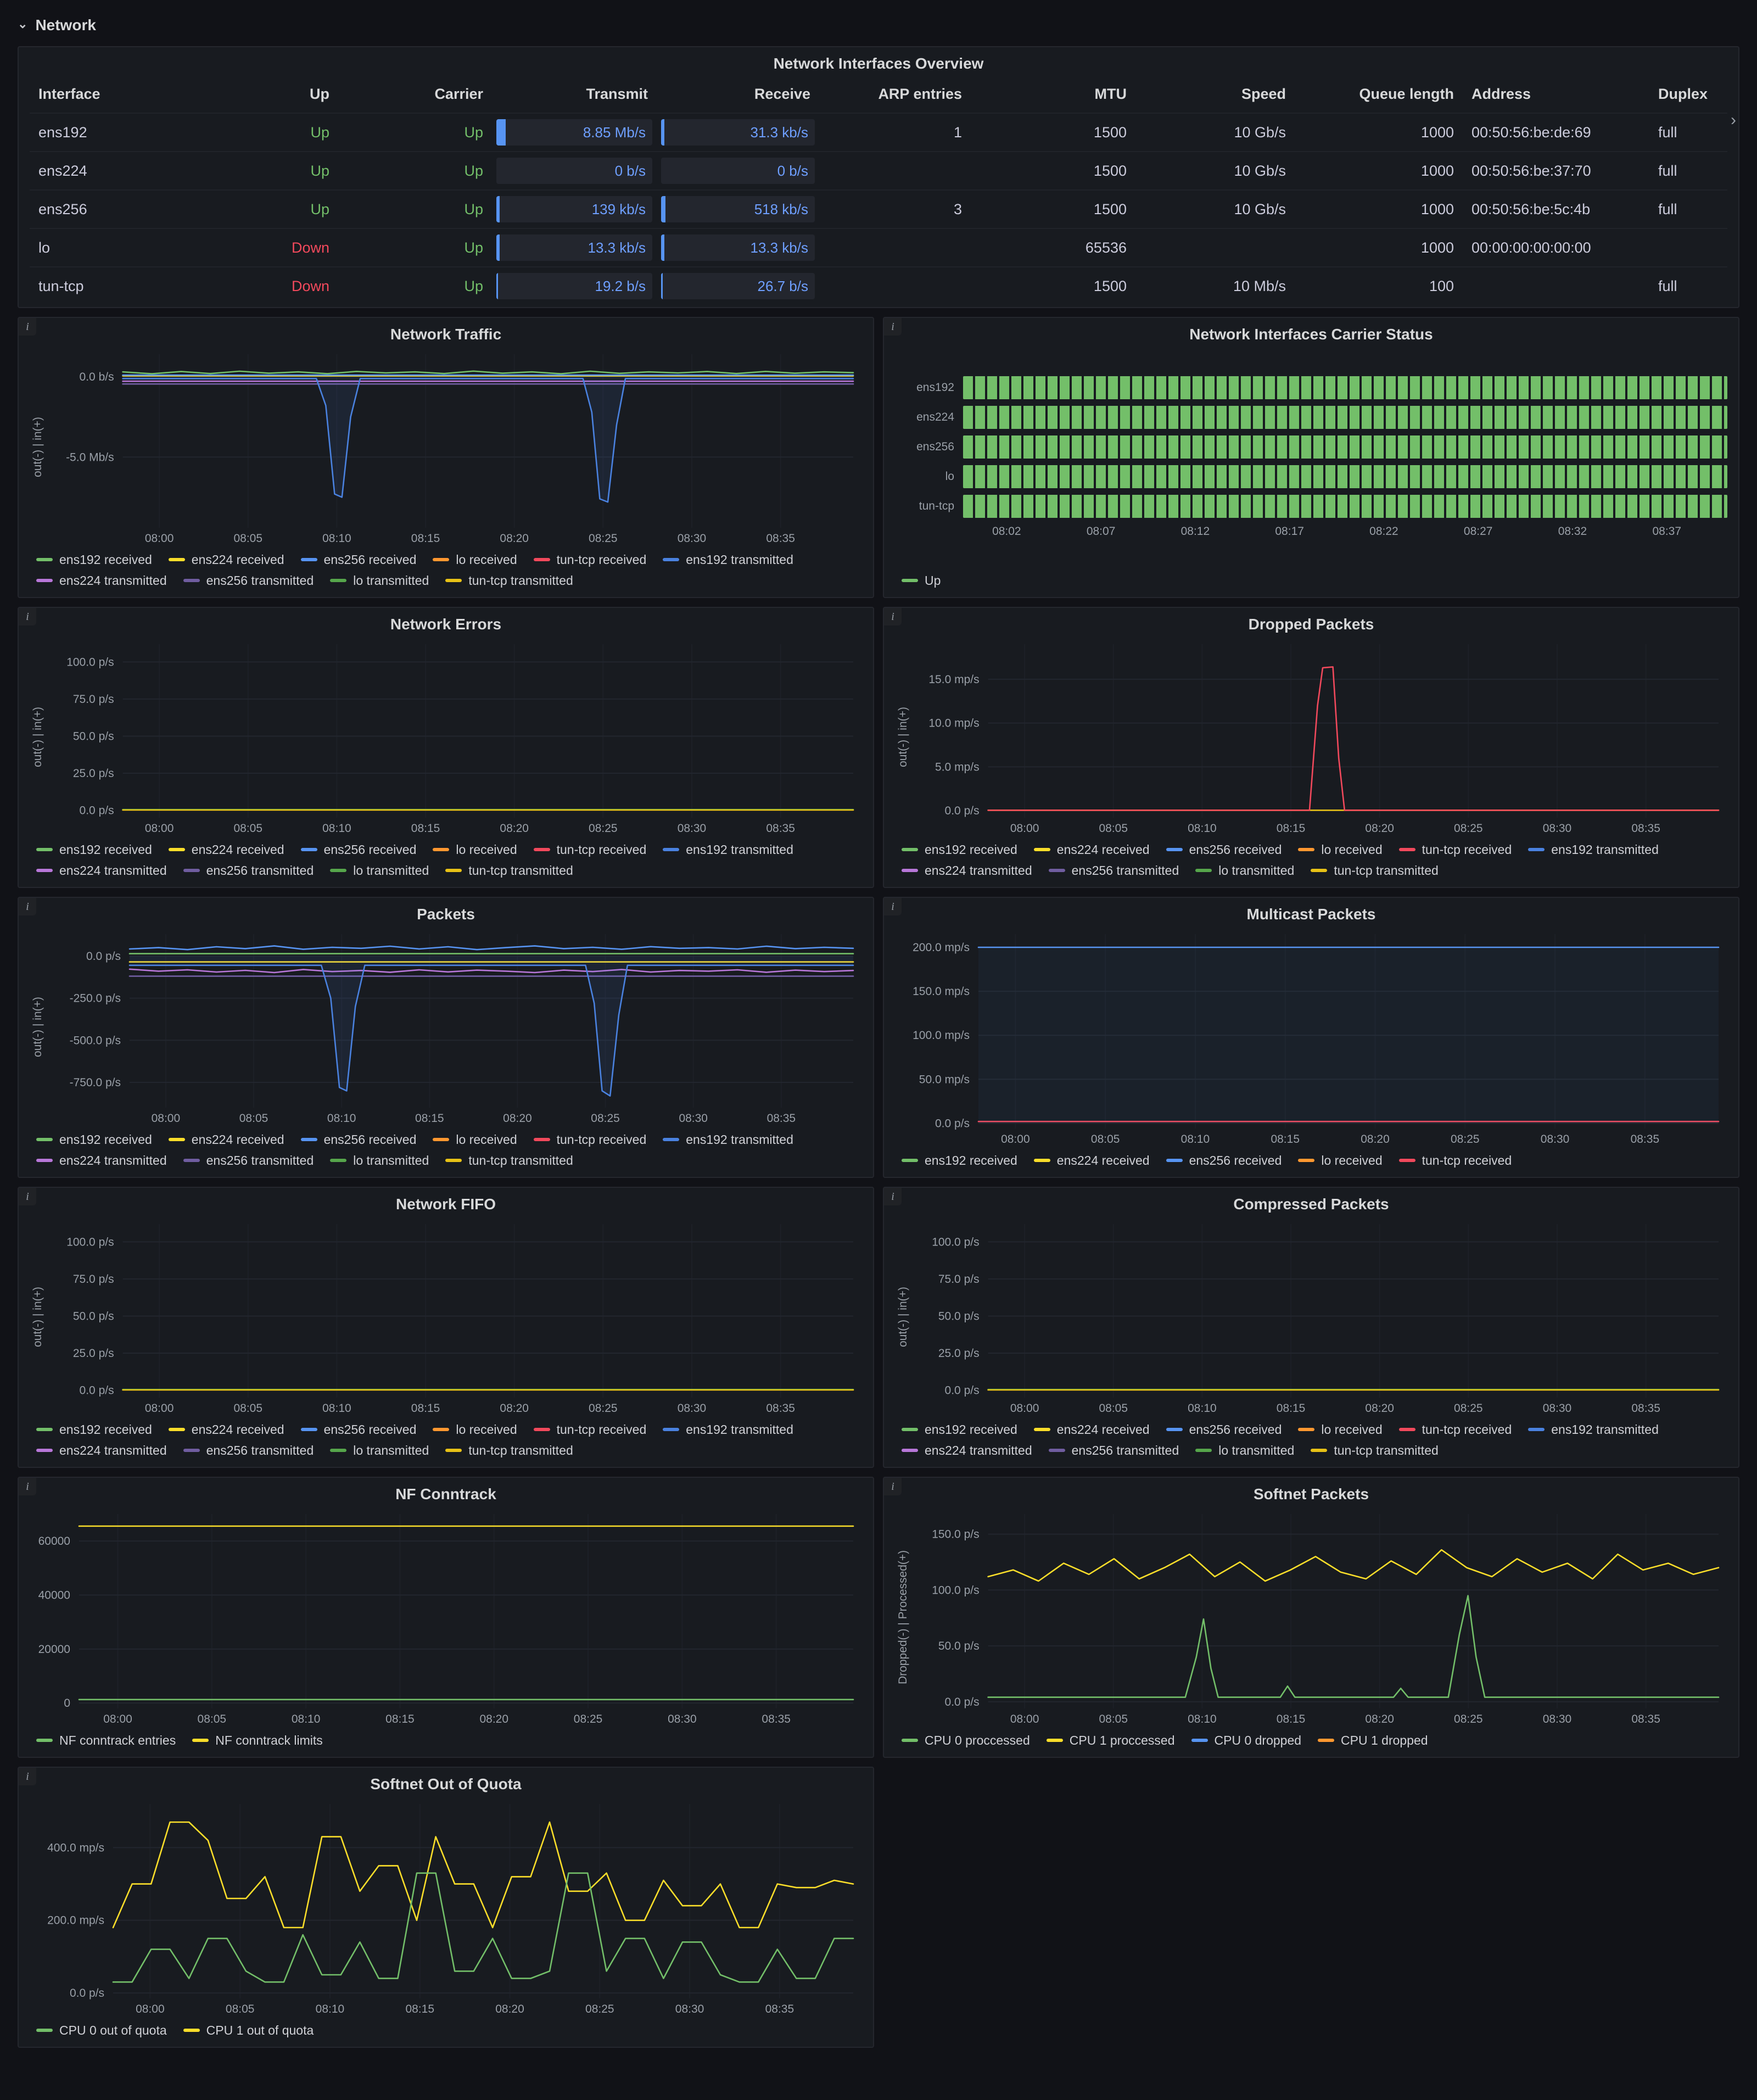 The image size is (1757, 2100). What do you see at coordinates (782, 94) in the screenshot?
I see `column-header-receive: Receive` at bounding box center [782, 94].